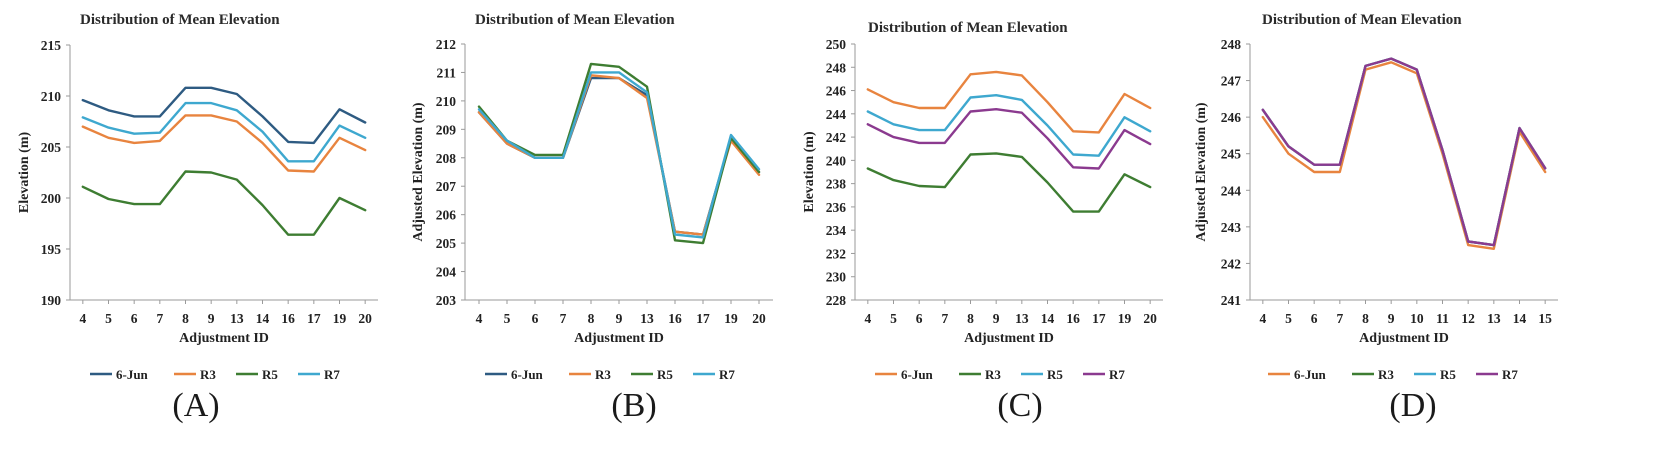 Image resolution: width=1655 pixels, height=465 pixels. What do you see at coordinates (446, 129) in the screenshot?
I see `y-tick-label: 209` at bounding box center [446, 129].